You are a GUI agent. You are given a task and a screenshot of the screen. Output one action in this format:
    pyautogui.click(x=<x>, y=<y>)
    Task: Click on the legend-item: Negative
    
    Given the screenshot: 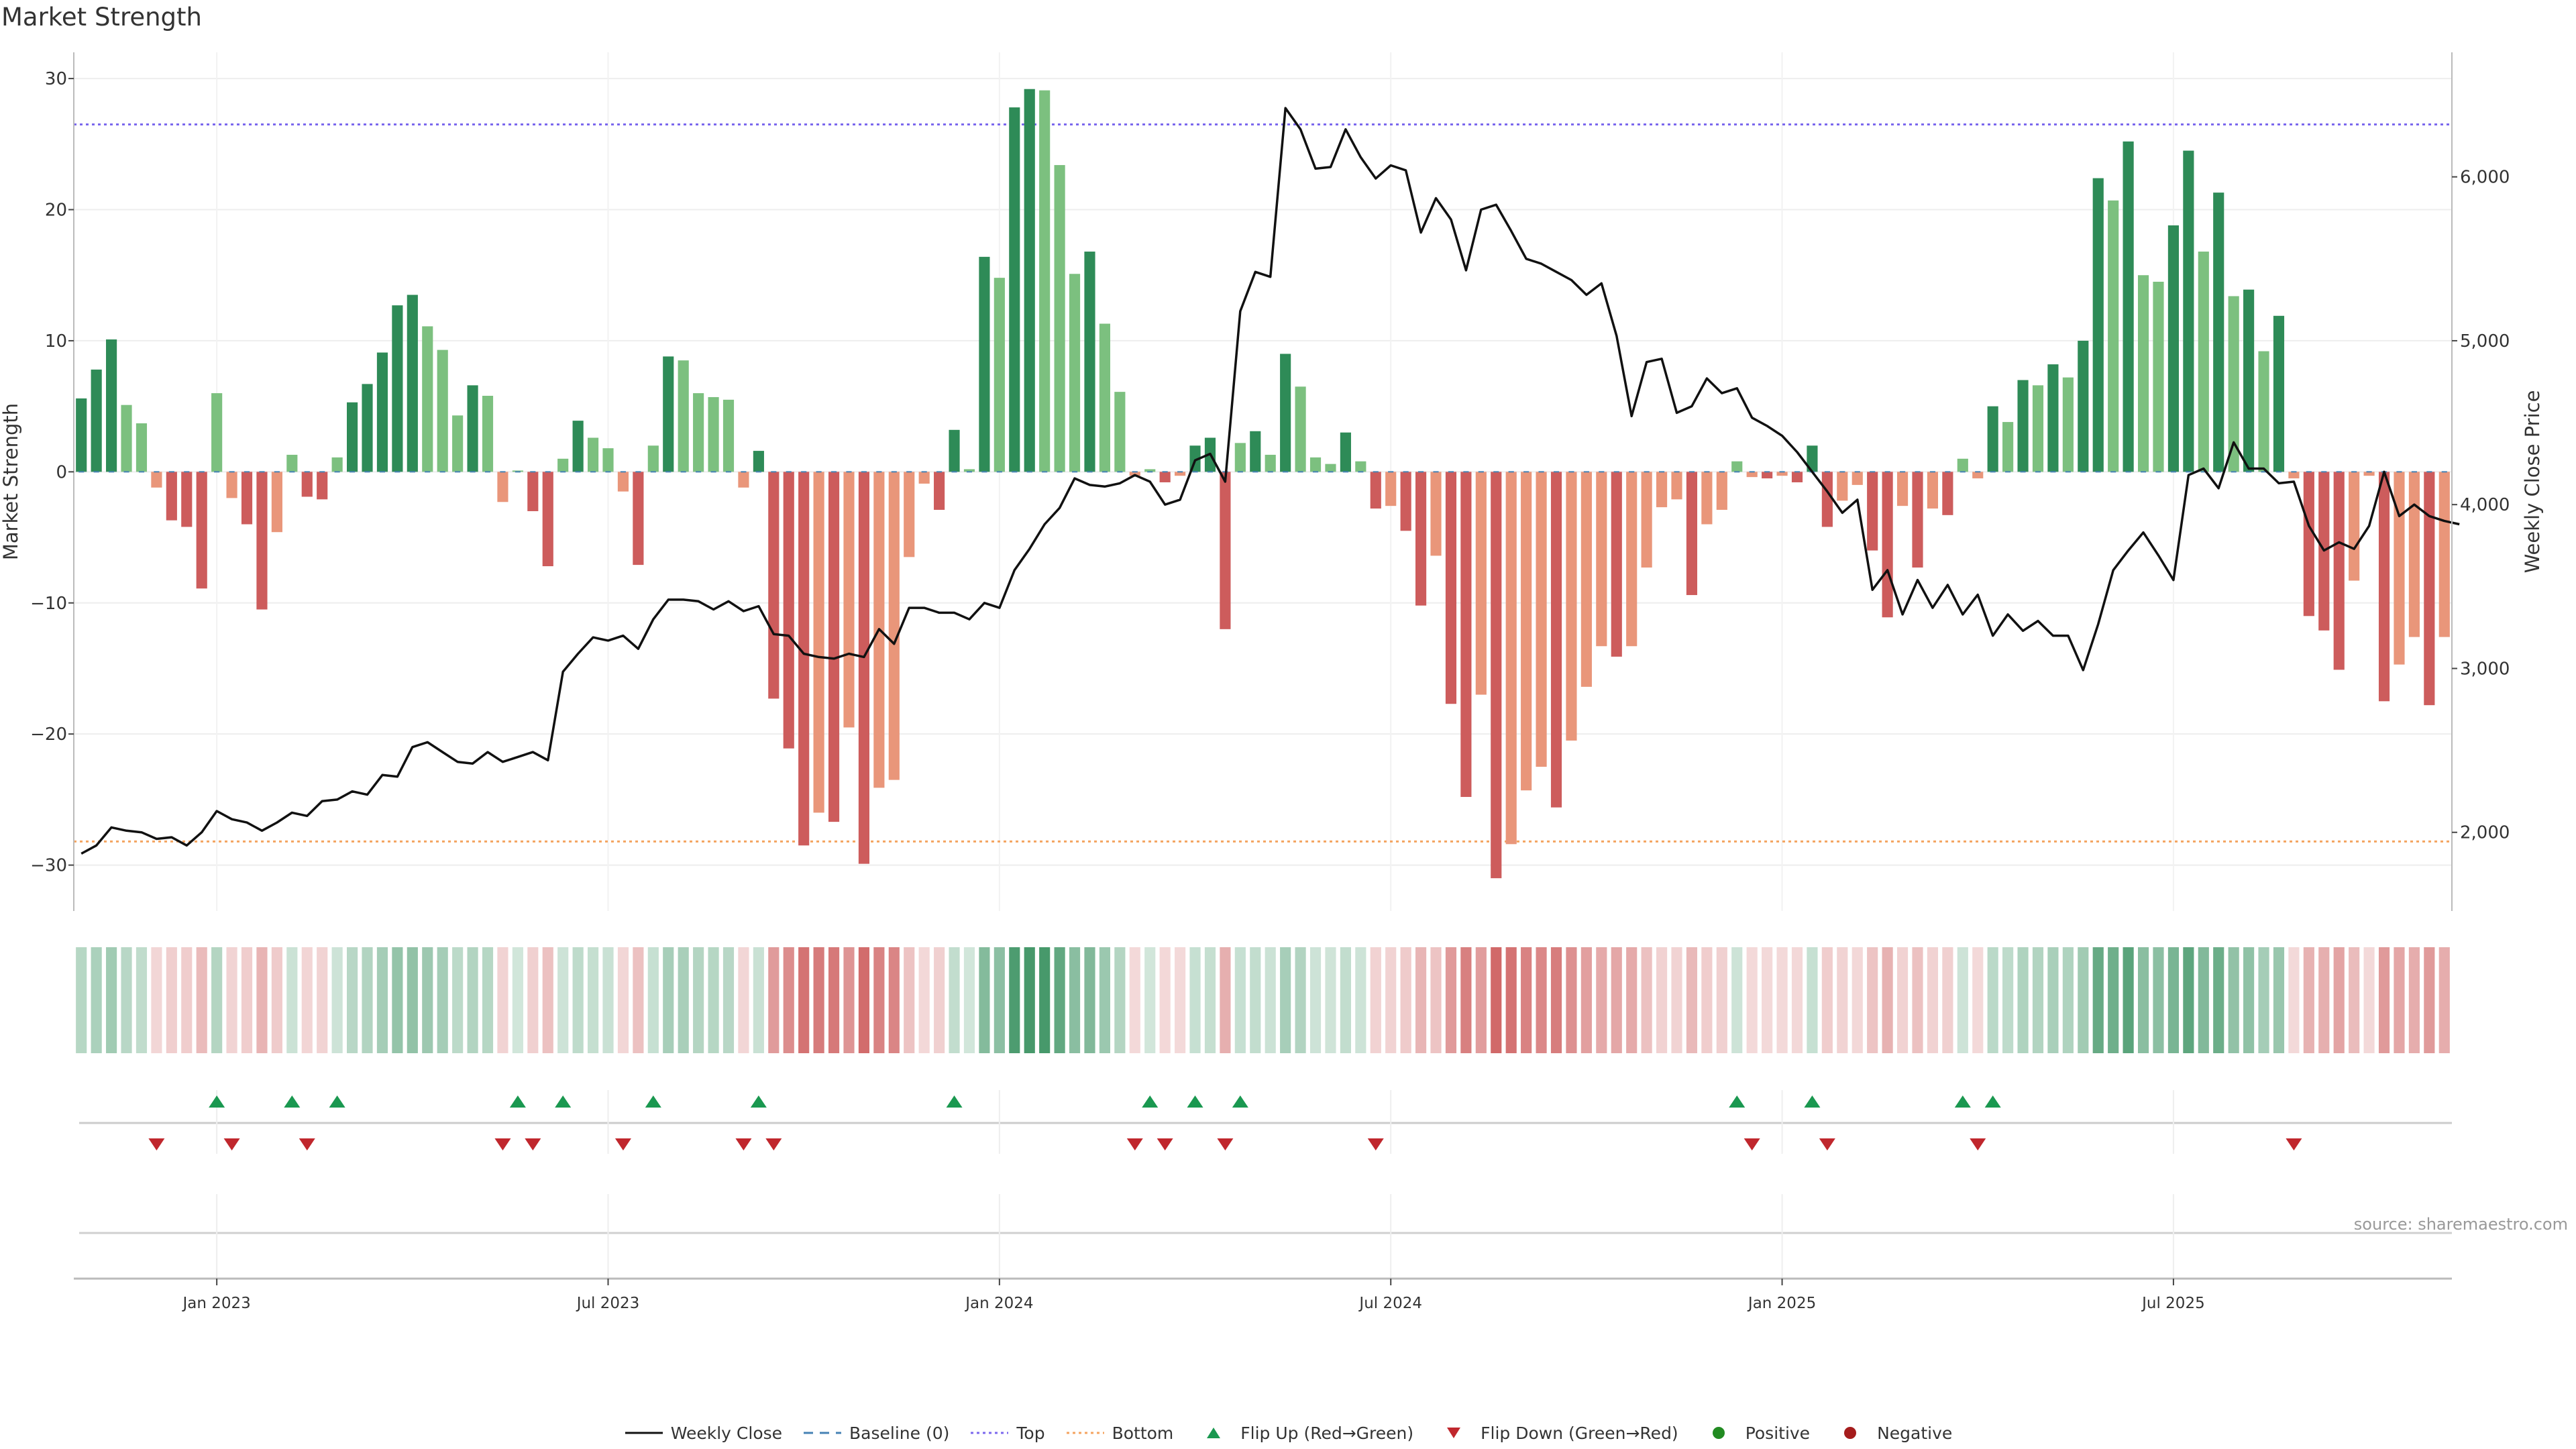 What is the action you would take?
    pyautogui.click(x=1891, y=1433)
    